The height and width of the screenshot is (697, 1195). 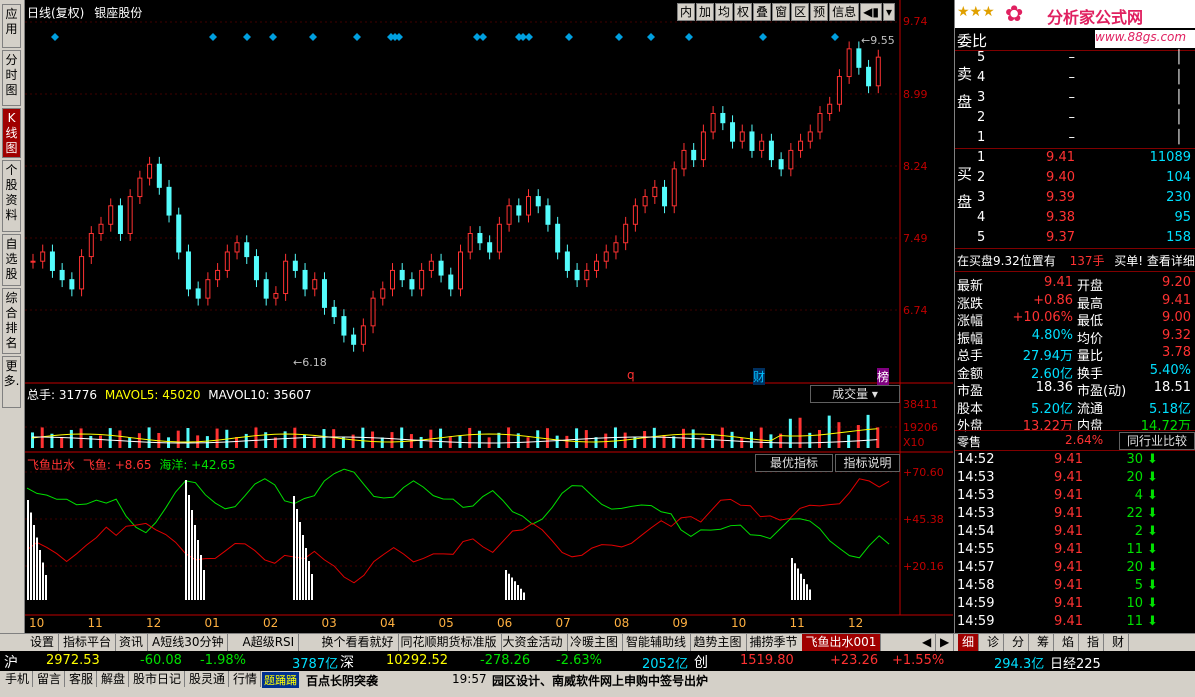 I want to click on stat-row: 市盈 18.36 市盈(动) 18.51, so click(x=1075, y=389).